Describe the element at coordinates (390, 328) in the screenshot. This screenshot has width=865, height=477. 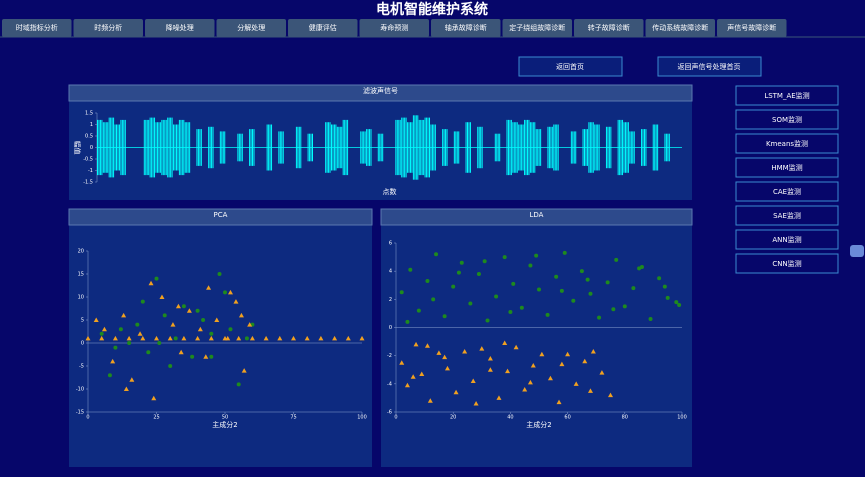
I see `y-tick-label: 0` at that location.